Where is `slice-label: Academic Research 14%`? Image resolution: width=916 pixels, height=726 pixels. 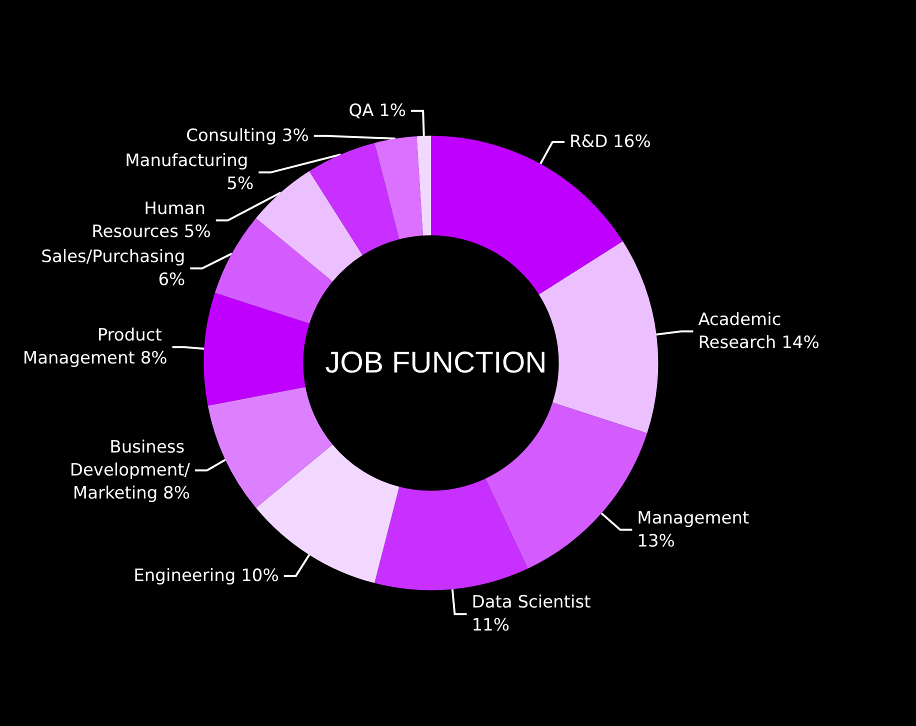 slice-label: Academic Research 14% is located at coordinates (759, 331).